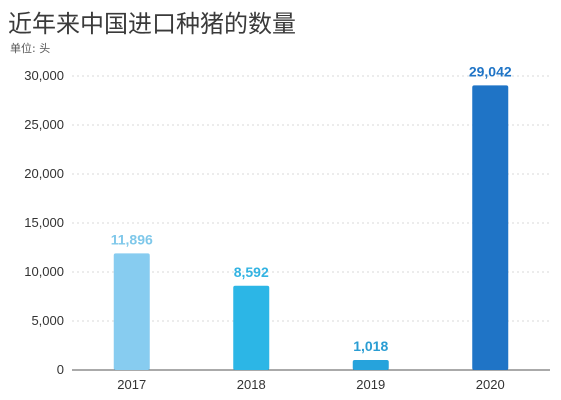 The height and width of the screenshot is (400, 561). Describe the element at coordinates (490, 71) in the screenshot. I see `data-label: 29,042` at that location.